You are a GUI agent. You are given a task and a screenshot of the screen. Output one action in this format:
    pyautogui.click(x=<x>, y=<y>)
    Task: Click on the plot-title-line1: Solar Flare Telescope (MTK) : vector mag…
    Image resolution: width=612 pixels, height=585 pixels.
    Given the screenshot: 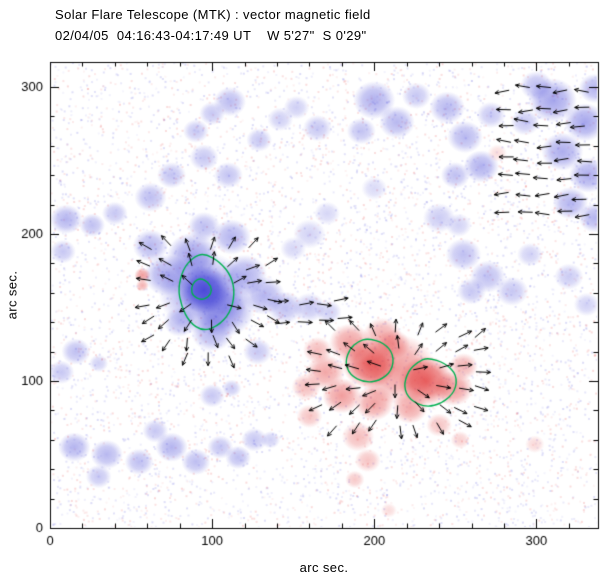 What is the action you would take?
    pyautogui.click(x=213, y=14)
    